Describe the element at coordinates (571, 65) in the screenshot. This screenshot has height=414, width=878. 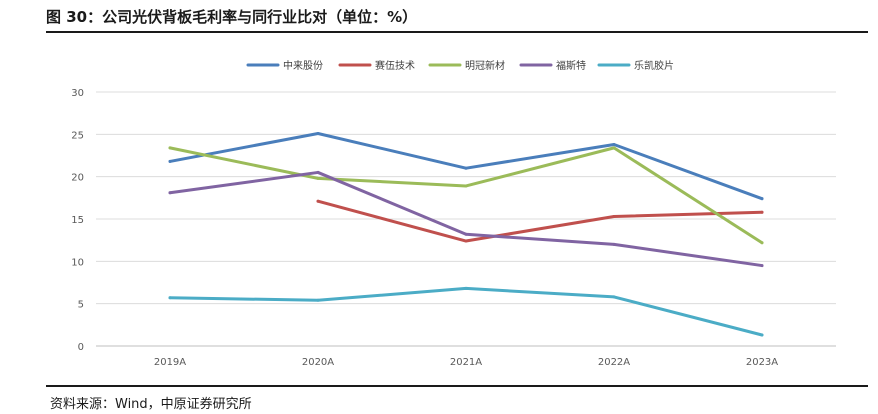
I see `legend-label: 福斯特` at that location.